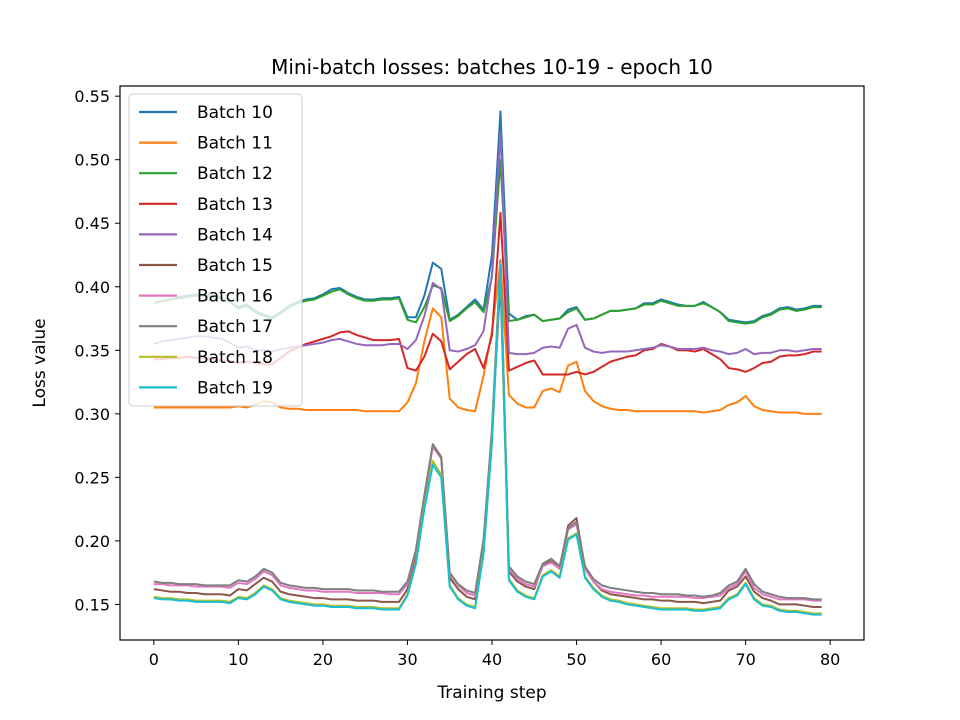 This screenshot has width=960, height=720. I want to click on y-axis-label: Loss value, so click(40, 362).